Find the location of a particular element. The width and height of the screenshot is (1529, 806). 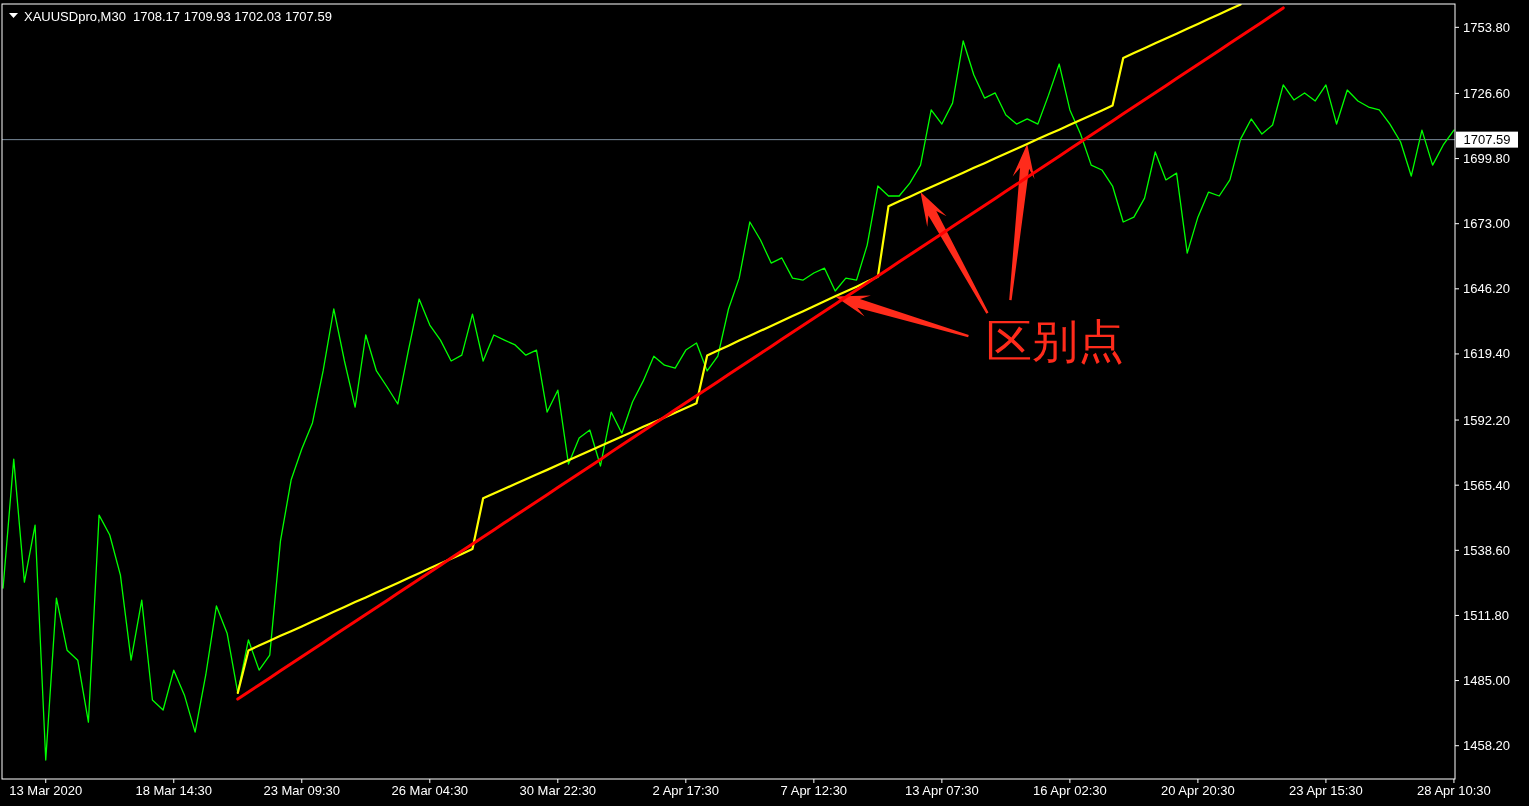

x-tick-label: 13 Apr 07:30 is located at coordinates (942, 790).